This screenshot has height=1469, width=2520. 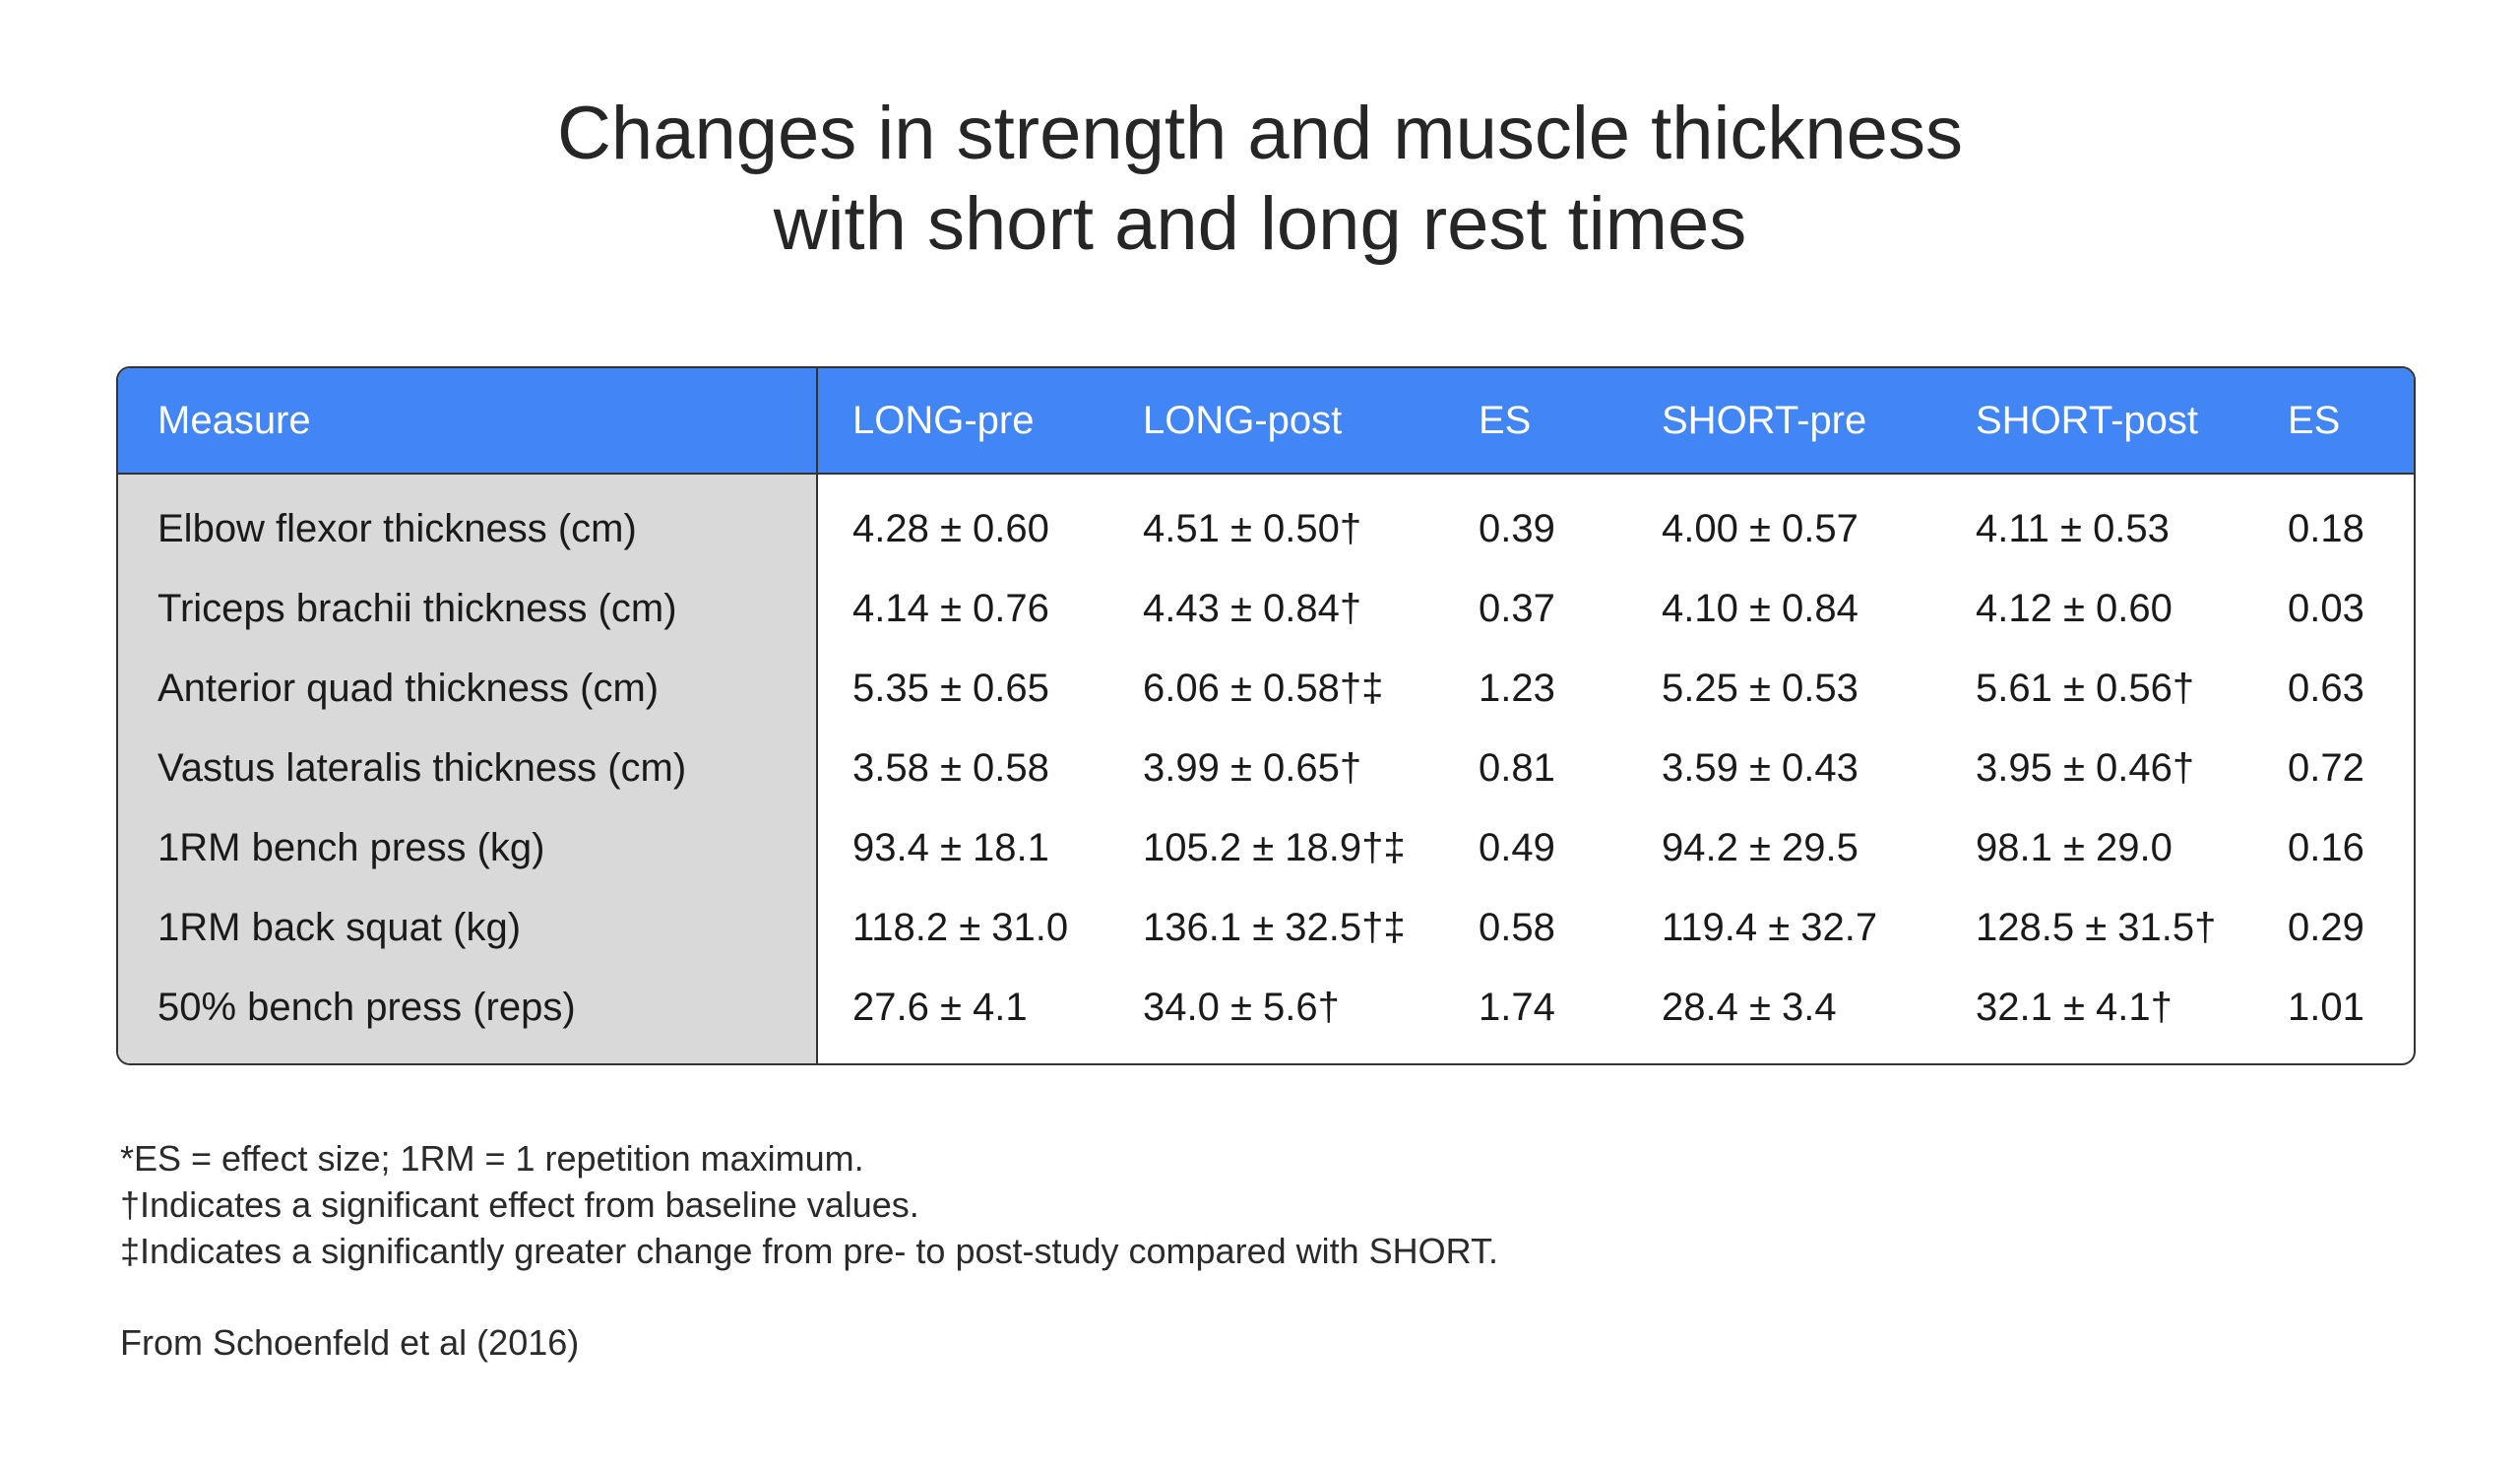 What do you see at coordinates (1760, 768) in the screenshot?
I see `cell-short-pre: 3.59 ± 0.43` at bounding box center [1760, 768].